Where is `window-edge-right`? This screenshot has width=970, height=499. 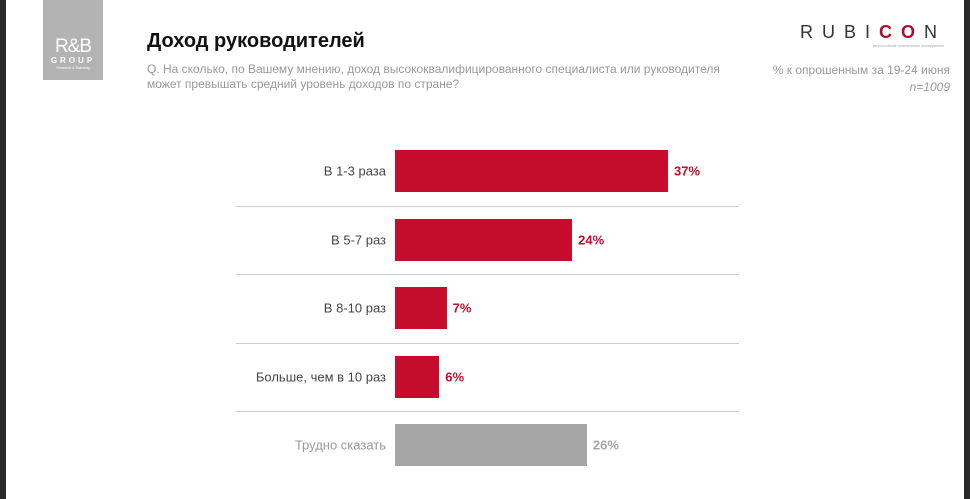
window-edge-right is located at coordinates (967, 249).